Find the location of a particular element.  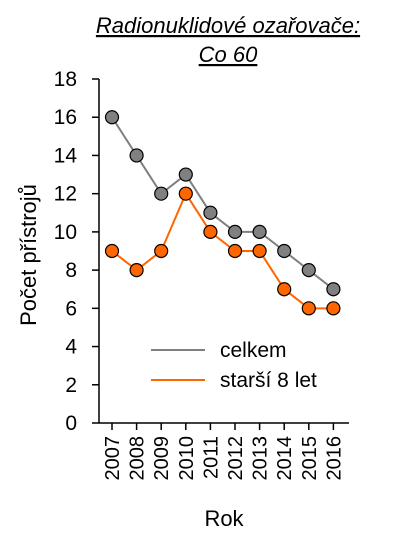

y-tick-label: 8 is located at coordinates (71, 270).